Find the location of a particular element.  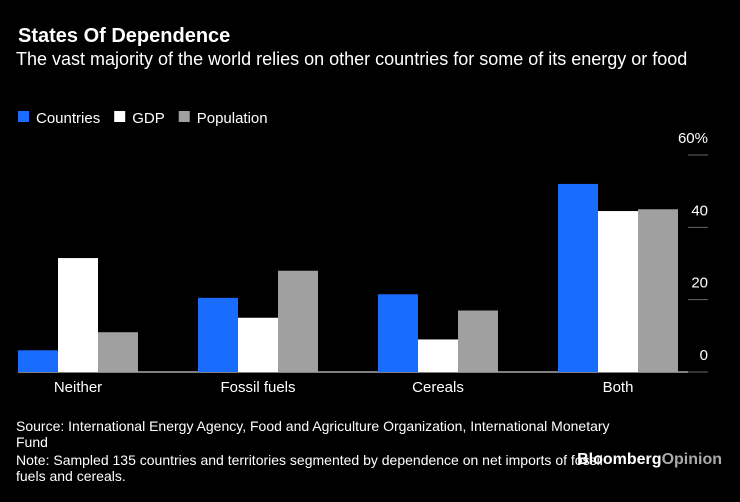

y-tick-label: 20 is located at coordinates (699, 283).